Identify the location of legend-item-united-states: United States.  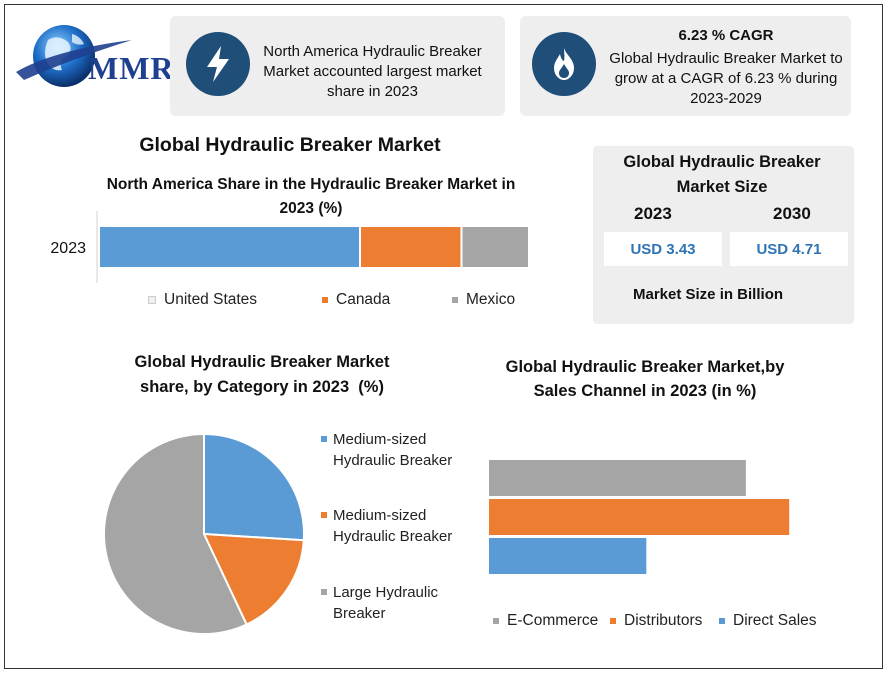
(202, 300).